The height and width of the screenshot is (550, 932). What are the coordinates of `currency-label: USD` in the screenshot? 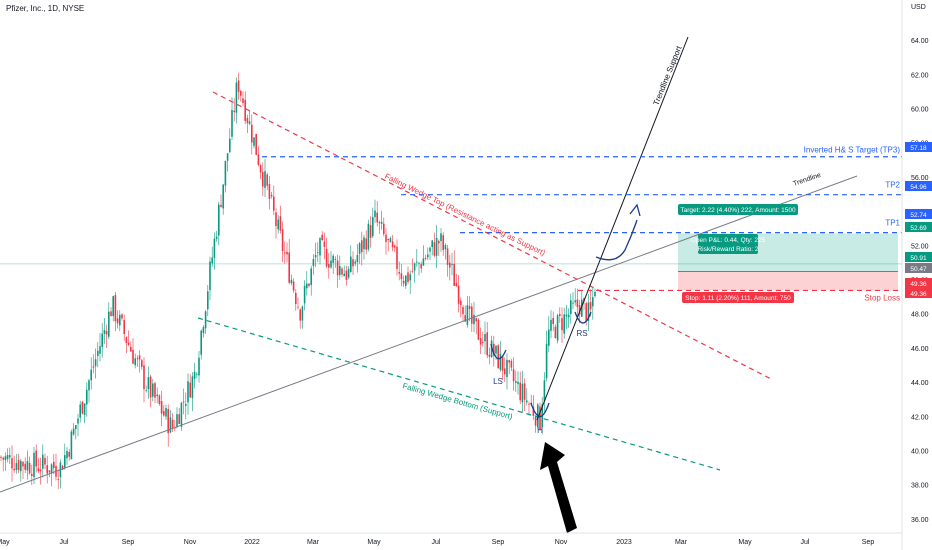 It's located at (918, 7).